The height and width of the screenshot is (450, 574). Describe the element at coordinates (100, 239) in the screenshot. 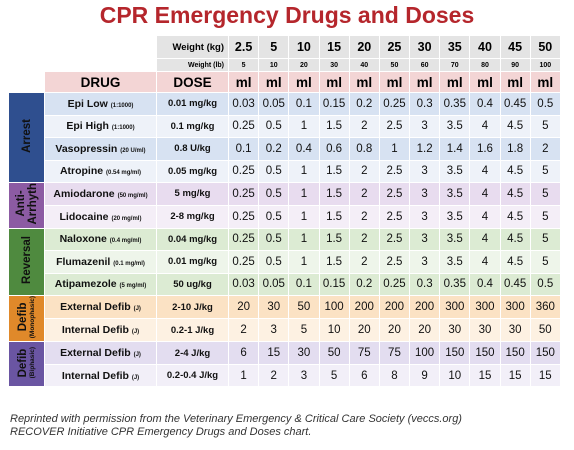

I see `drug-cell: Naloxone (0.4 mg/ml)` at that location.